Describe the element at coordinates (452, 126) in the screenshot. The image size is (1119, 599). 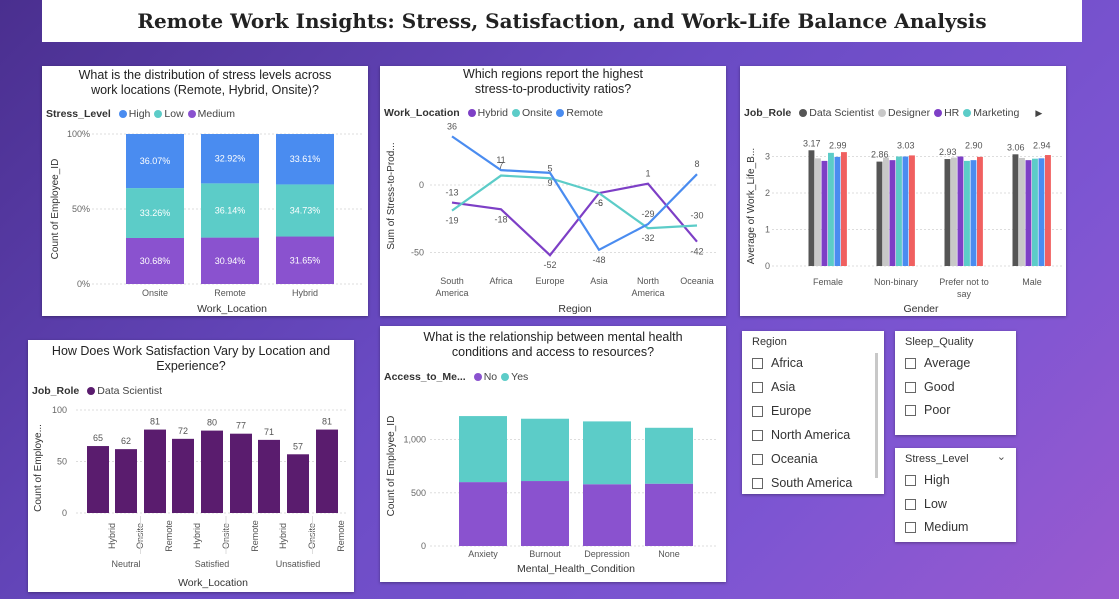
I see `data-label: 36` at that location.